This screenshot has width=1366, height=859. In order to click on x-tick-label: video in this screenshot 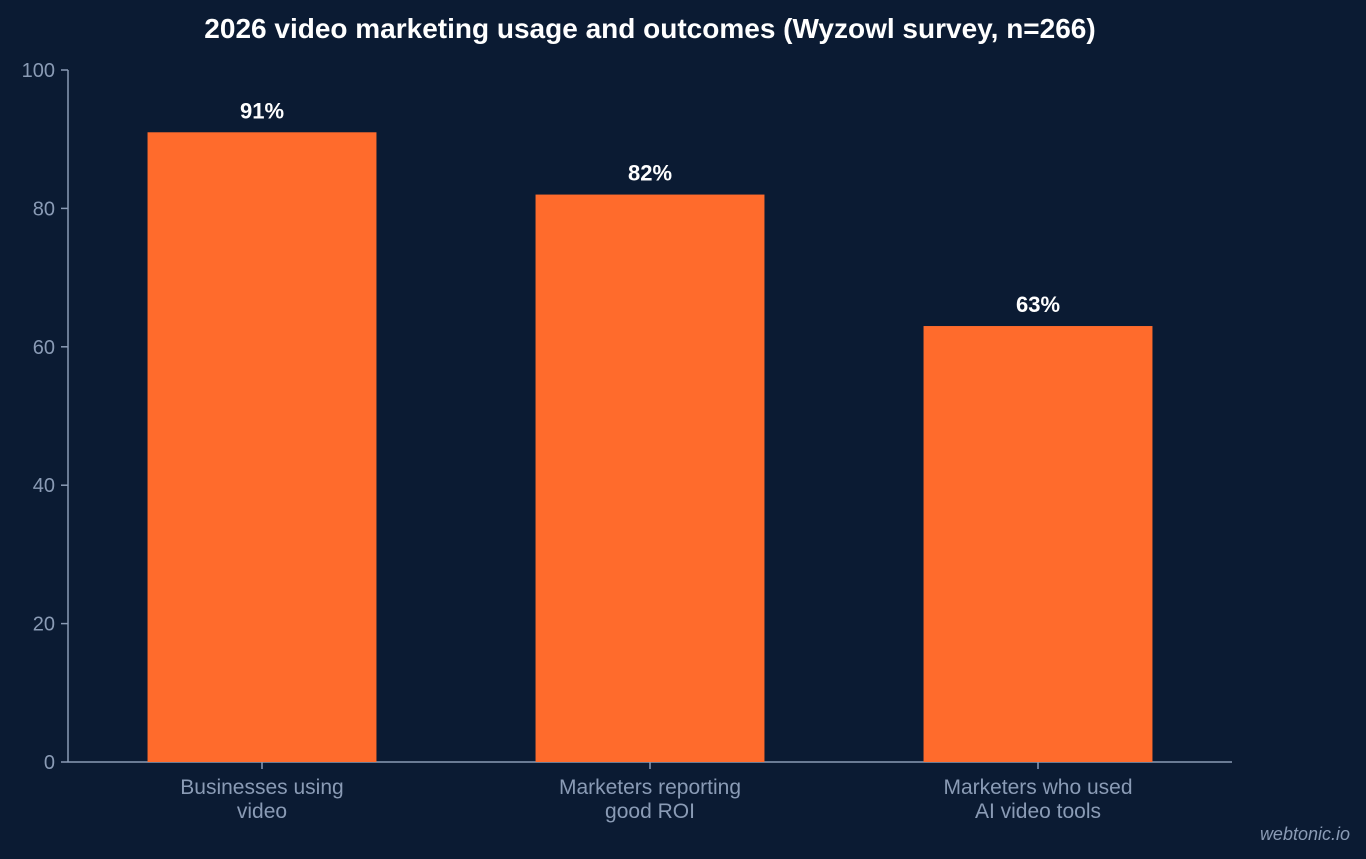, I will do `click(262, 811)`.